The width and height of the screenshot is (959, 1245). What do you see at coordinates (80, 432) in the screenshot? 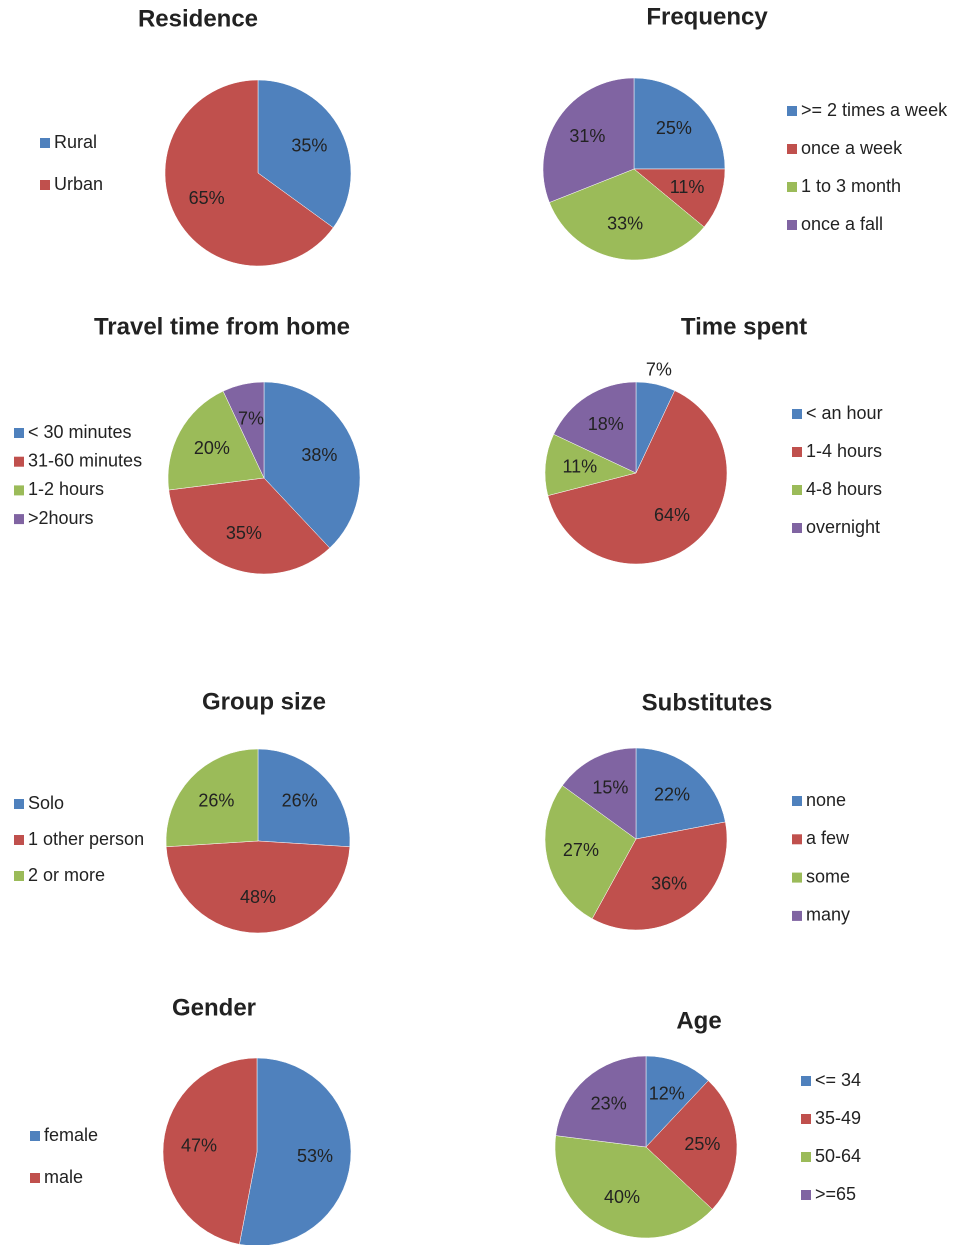
I see `legend-label: < 30 minutes` at bounding box center [80, 432].